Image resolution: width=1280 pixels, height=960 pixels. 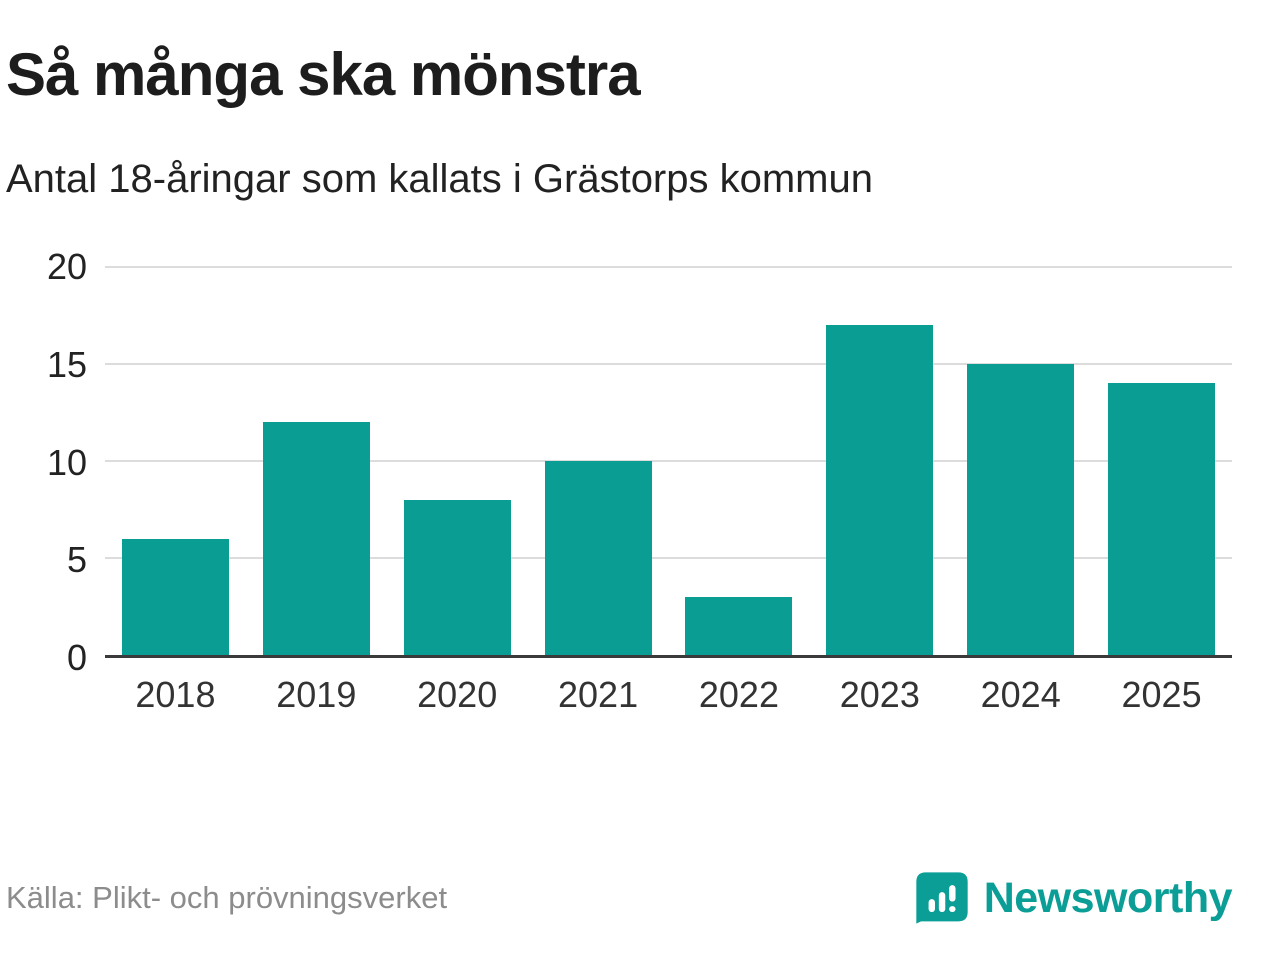 I want to click on page-title: Så många ska mönstra, so click(x=323, y=74).